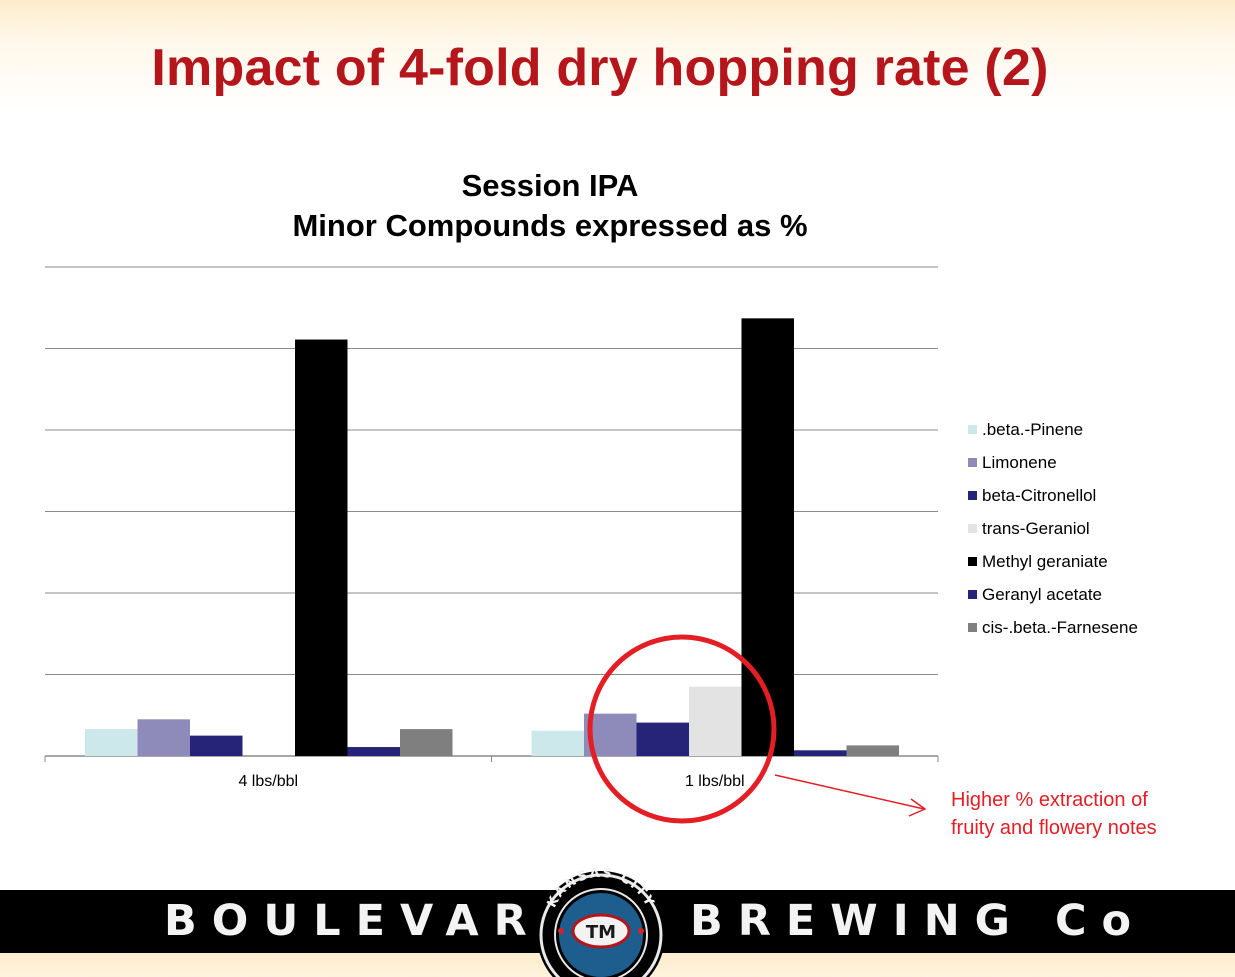 The image size is (1235, 977). I want to click on highlight-circle, so click(682, 729).